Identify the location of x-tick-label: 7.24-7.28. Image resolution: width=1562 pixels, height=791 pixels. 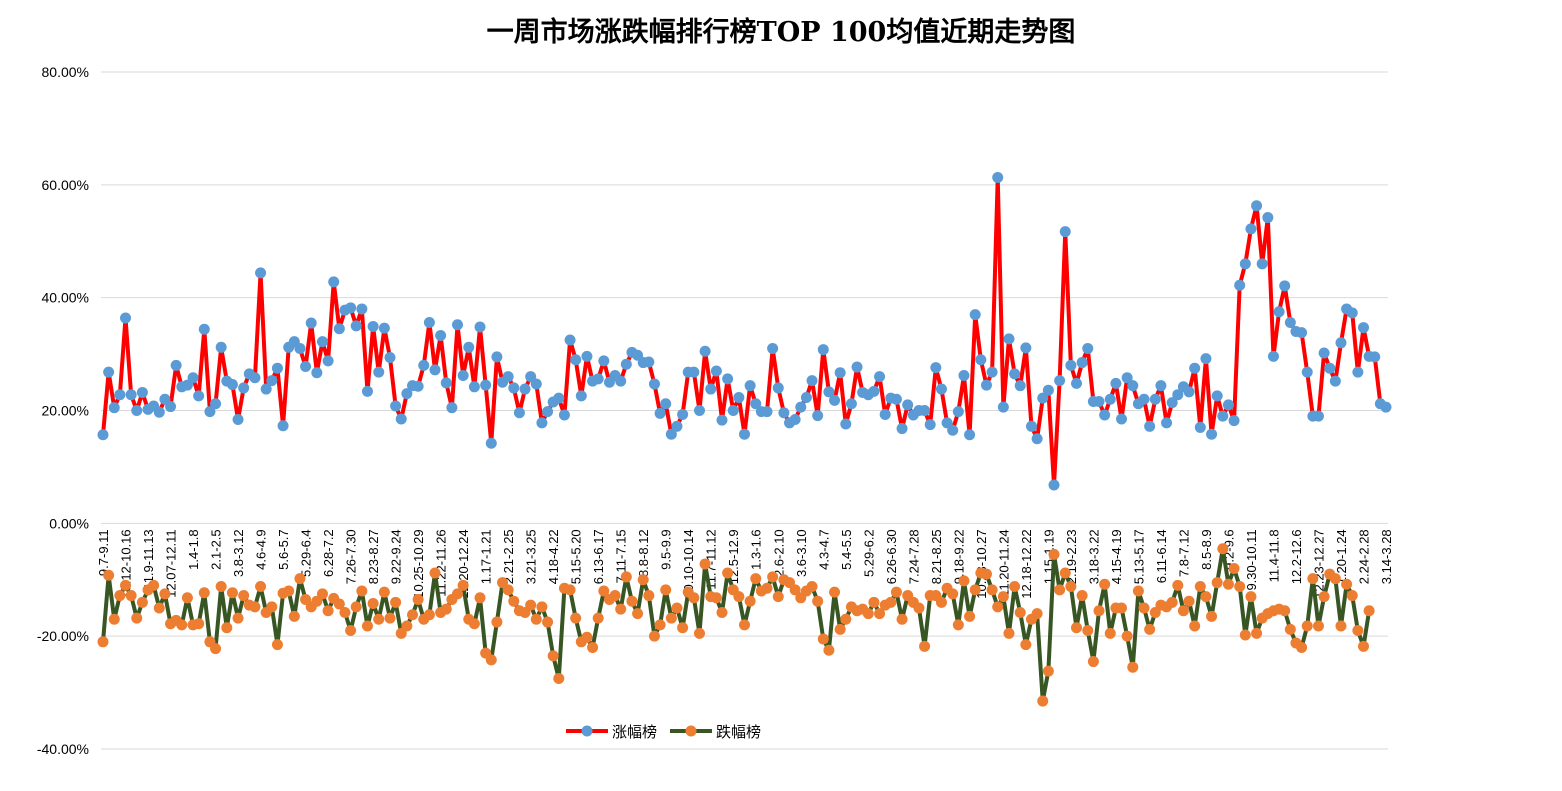
(913, 556).